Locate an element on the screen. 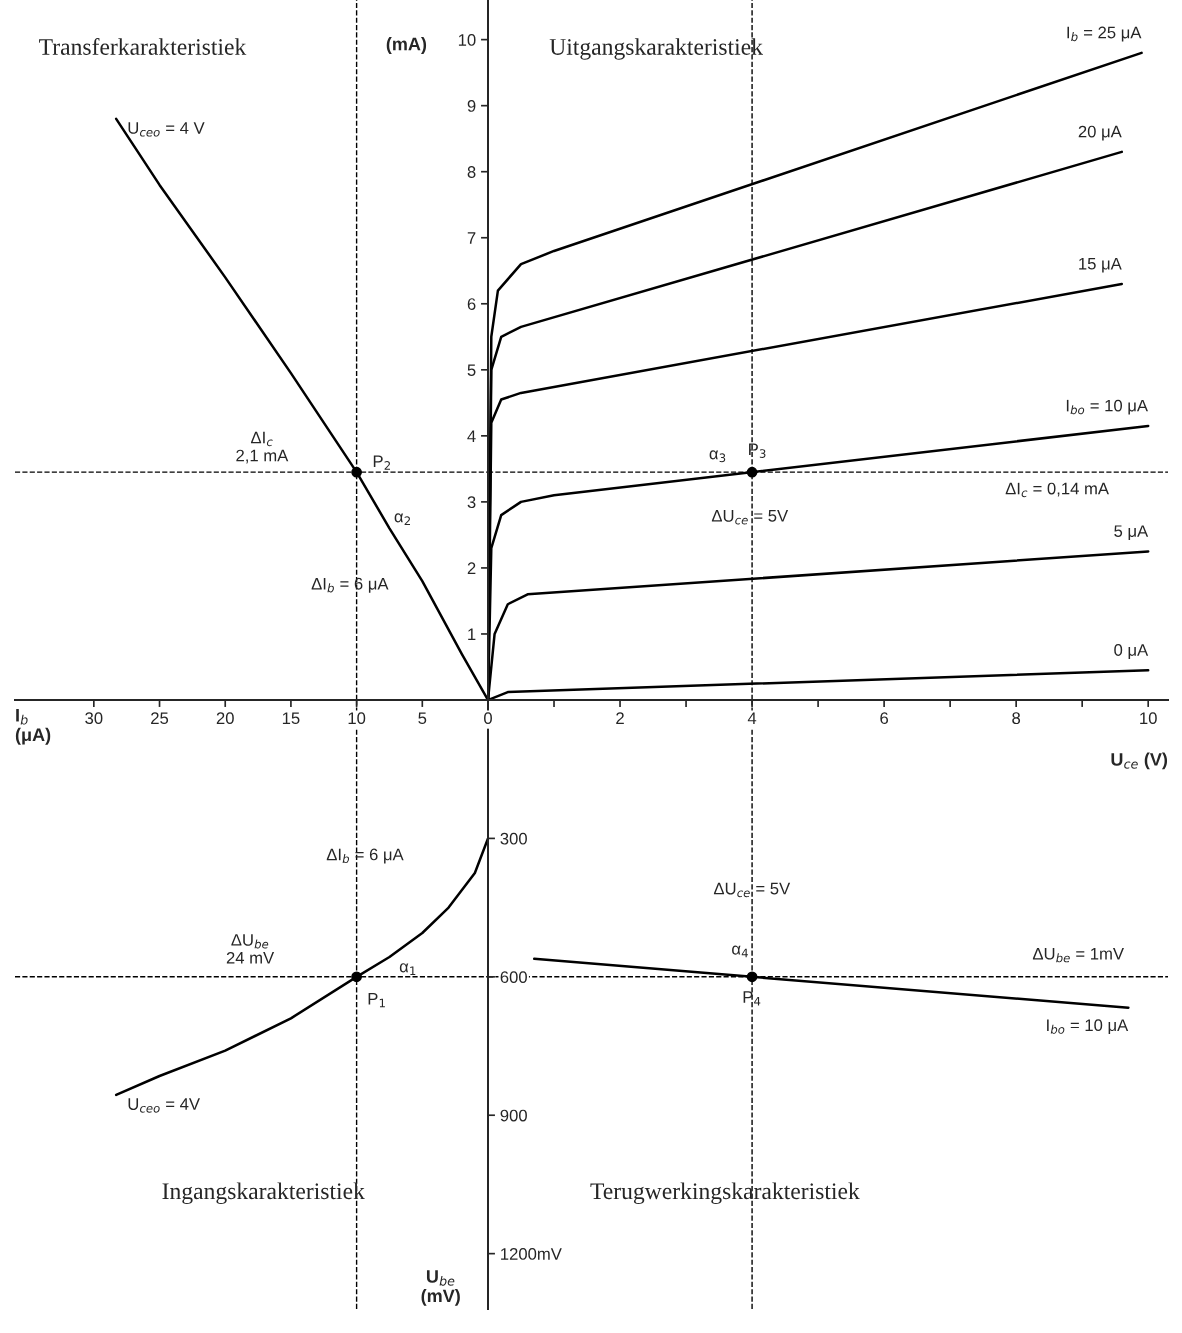 The width and height of the screenshot is (1182, 1333). y-axis-title: (mA) is located at coordinates (406, 45).